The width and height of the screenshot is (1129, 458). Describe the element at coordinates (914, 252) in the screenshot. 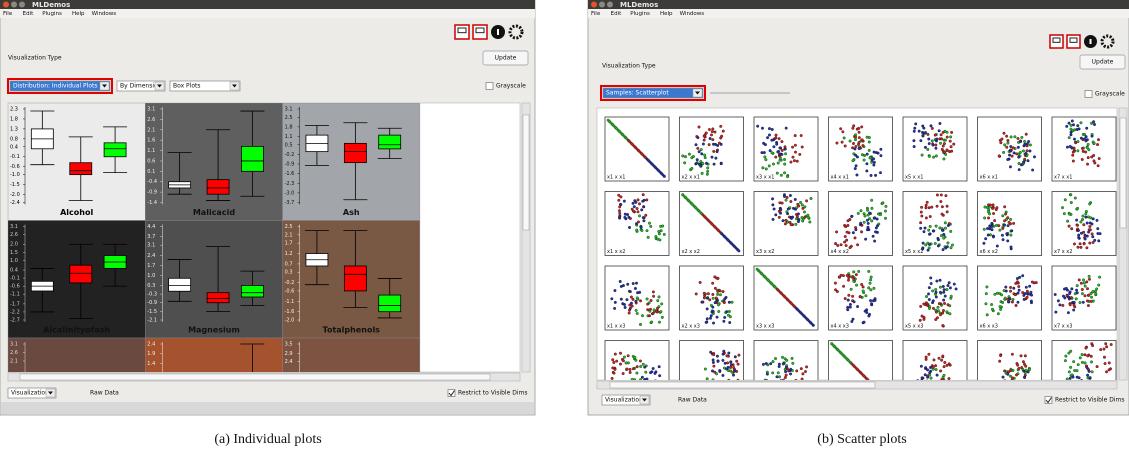

I see `scatter-label: x5 x x2` at that location.